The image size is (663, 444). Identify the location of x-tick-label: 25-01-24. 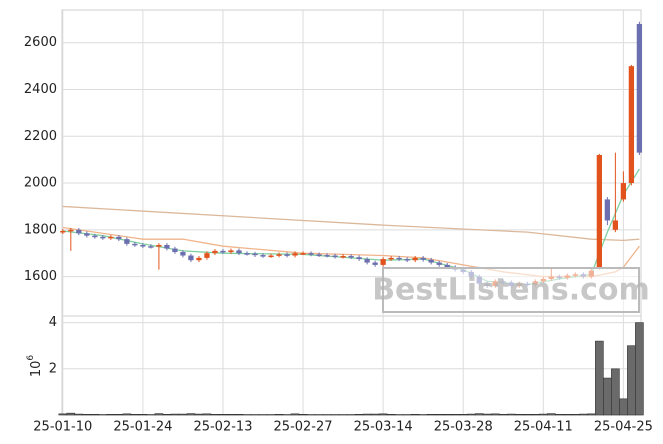
(142, 427).